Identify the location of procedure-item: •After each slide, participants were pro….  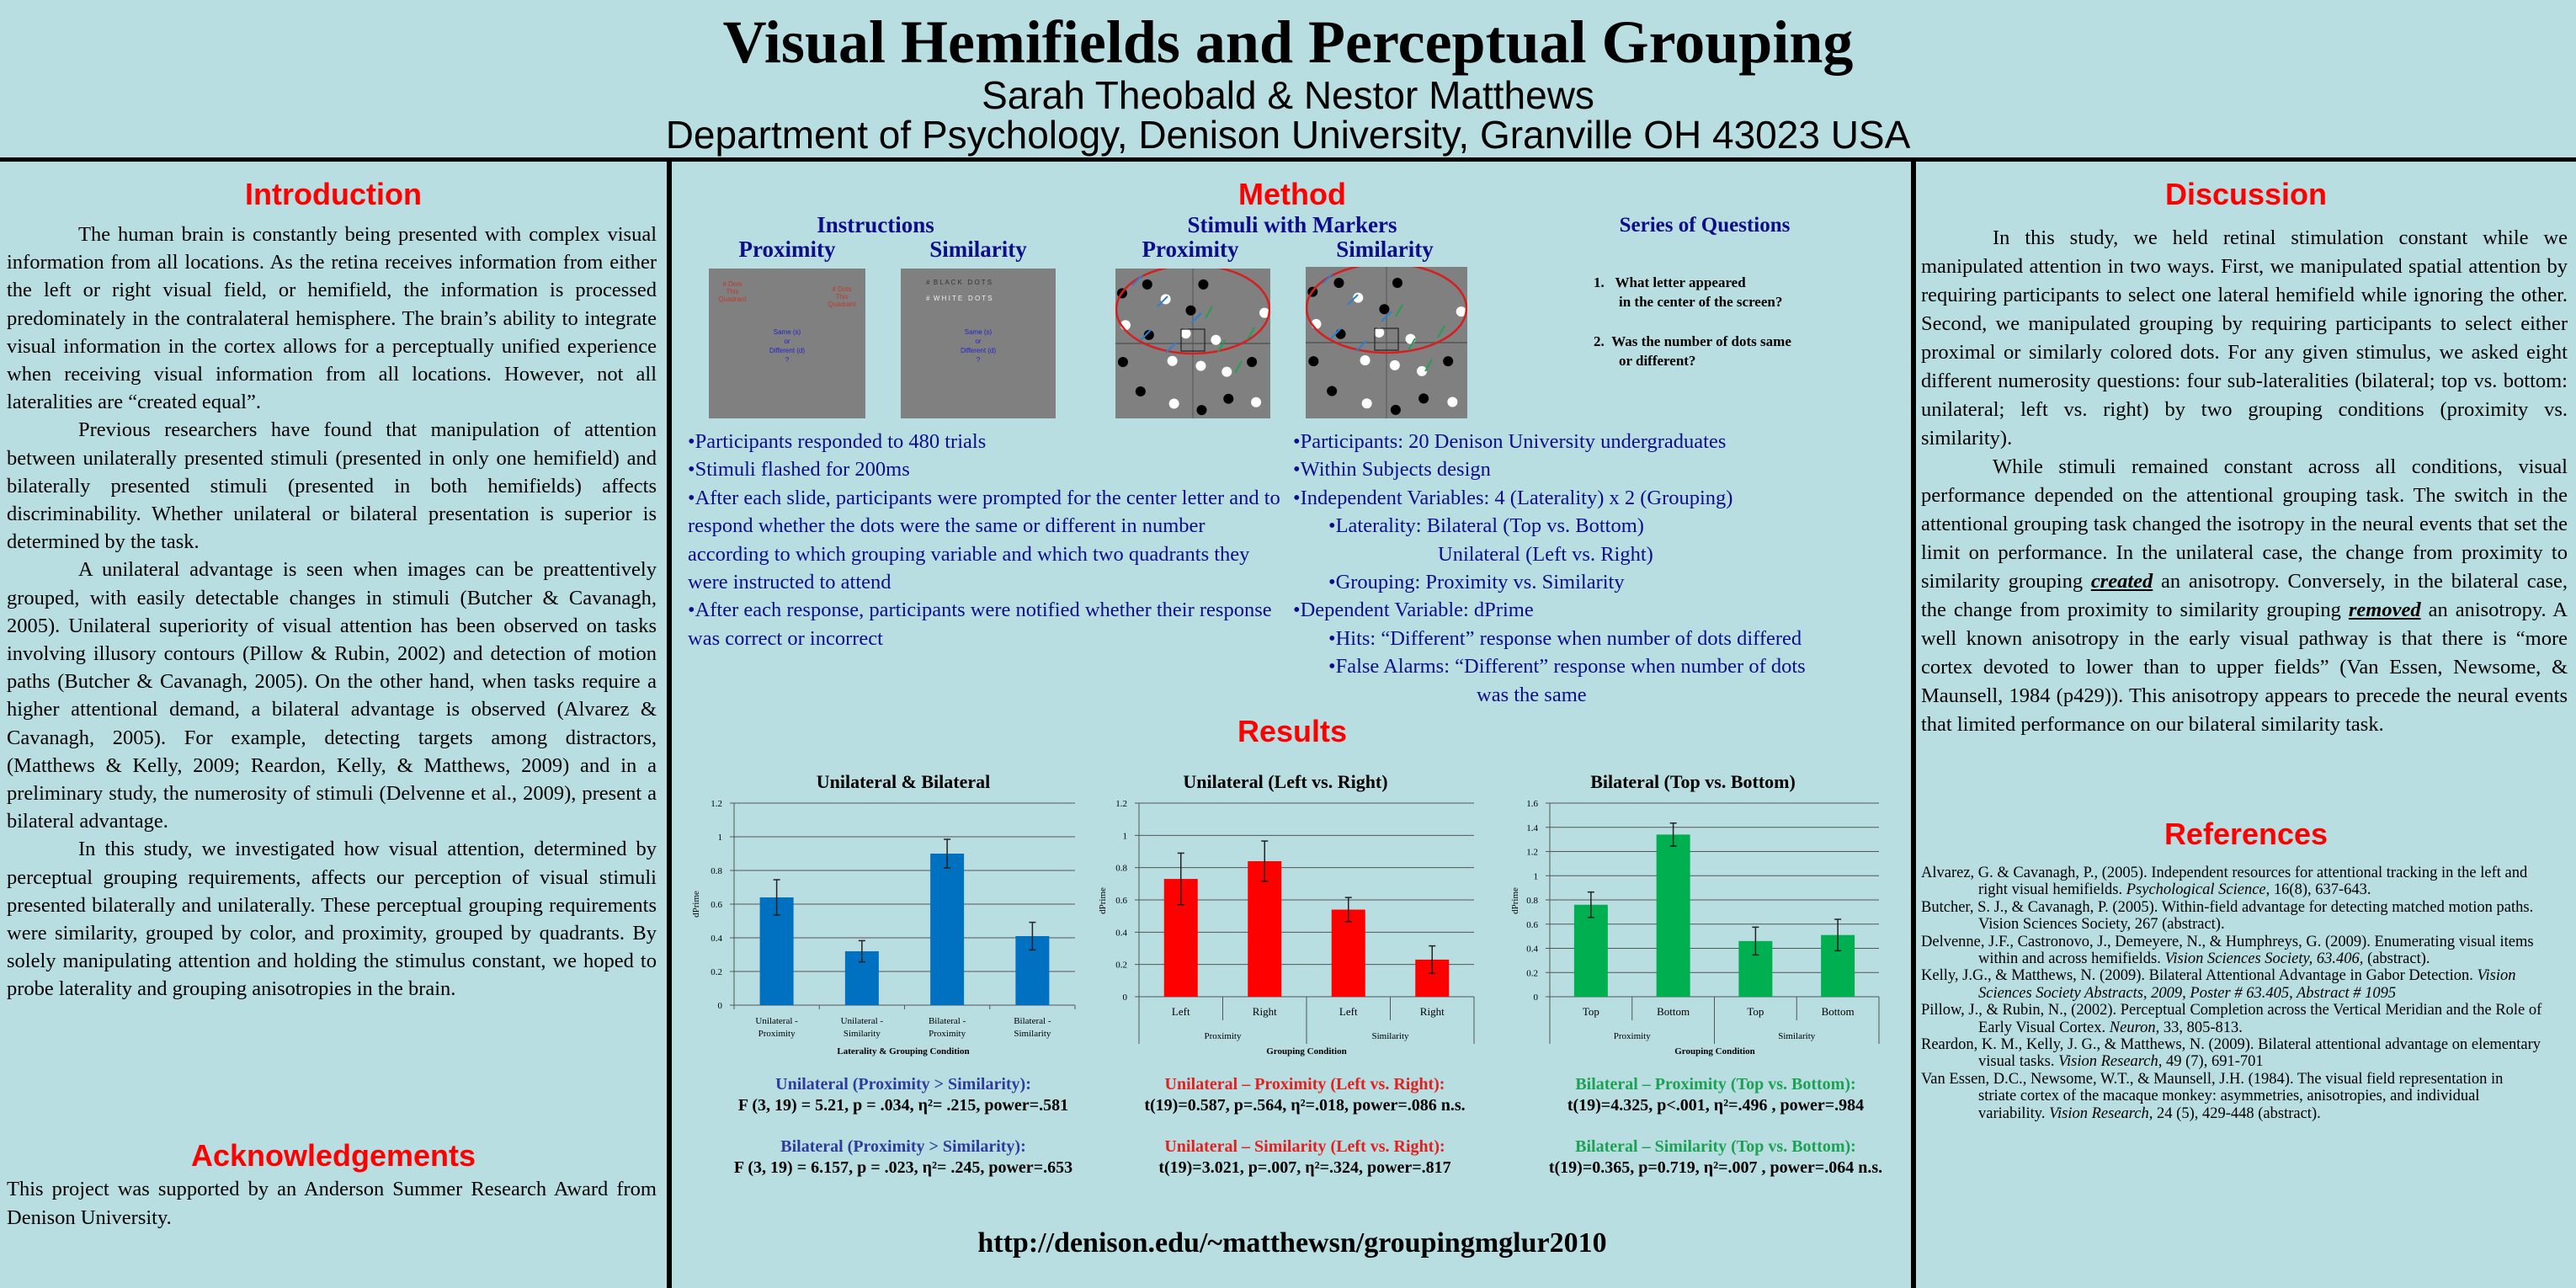
(984, 540).